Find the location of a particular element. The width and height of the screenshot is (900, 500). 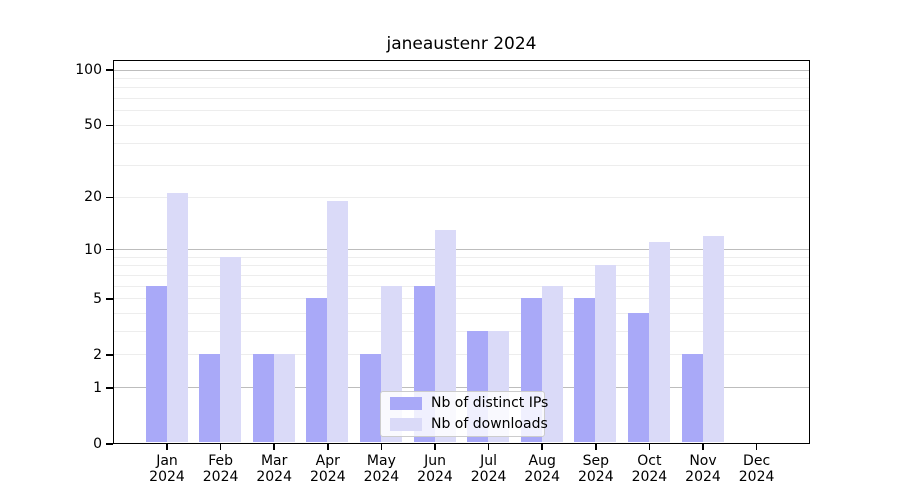

x-tick-label-feb: Feb 2024 is located at coordinates (220, 469).